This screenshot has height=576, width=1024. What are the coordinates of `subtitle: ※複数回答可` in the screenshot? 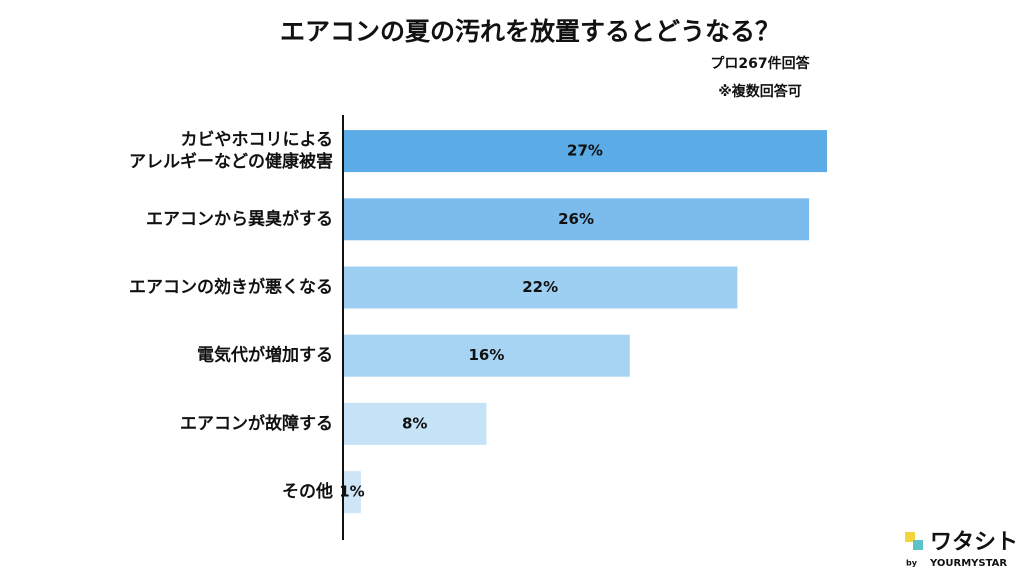 It's located at (760, 91).